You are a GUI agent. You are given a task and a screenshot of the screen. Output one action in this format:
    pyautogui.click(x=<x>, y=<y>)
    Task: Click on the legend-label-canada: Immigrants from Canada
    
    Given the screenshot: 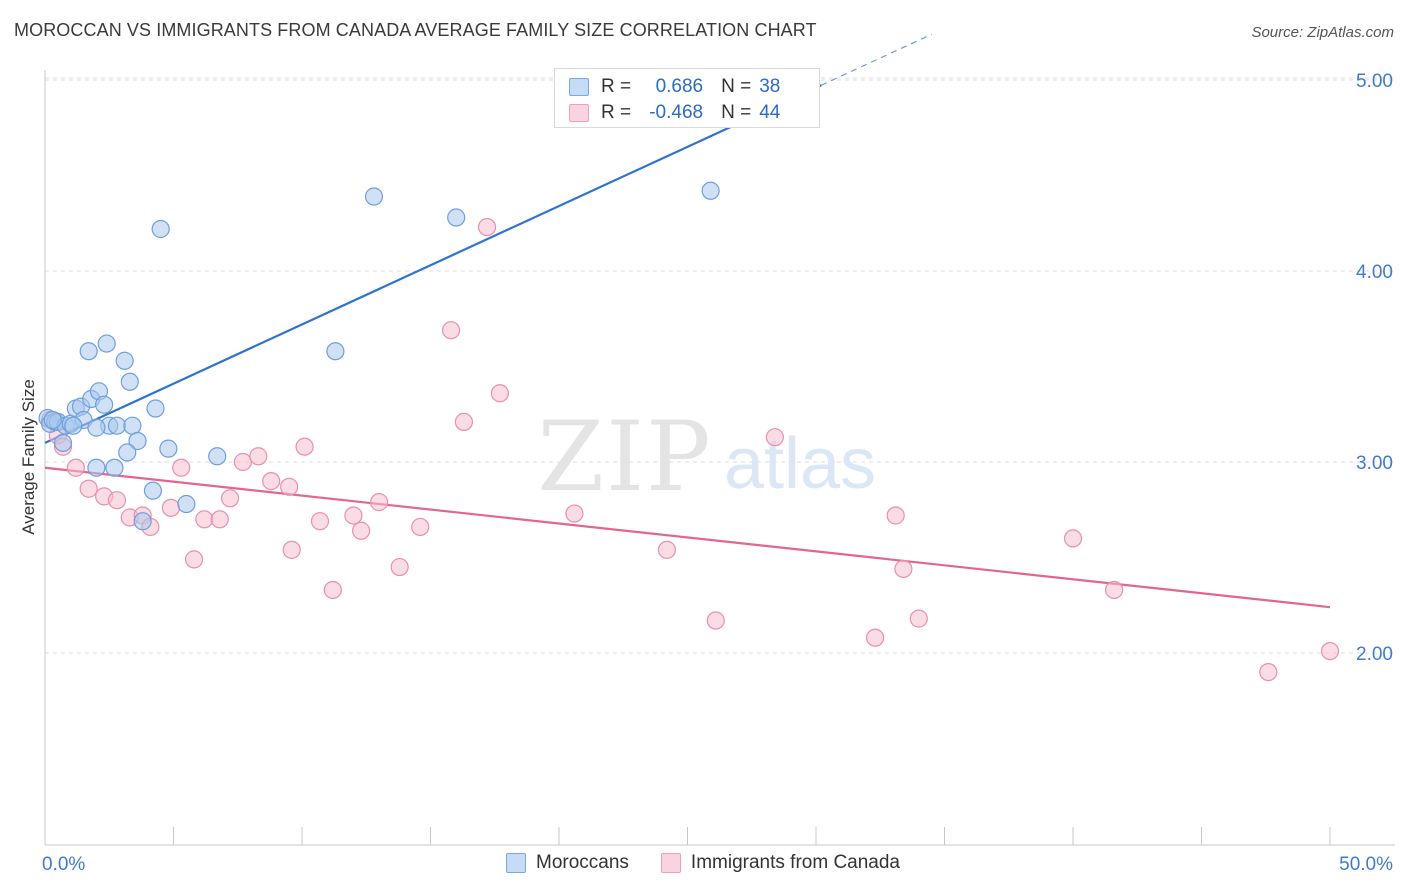 What is the action you would take?
    pyautogui.click(x=795, y=862)
    